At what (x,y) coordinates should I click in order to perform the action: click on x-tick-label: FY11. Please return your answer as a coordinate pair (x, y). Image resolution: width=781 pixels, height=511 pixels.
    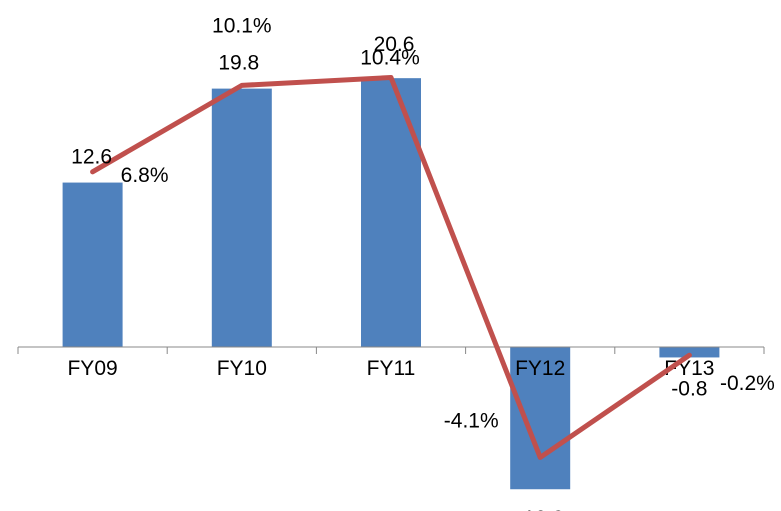
    Looking at the image, I should click on (391, 368).